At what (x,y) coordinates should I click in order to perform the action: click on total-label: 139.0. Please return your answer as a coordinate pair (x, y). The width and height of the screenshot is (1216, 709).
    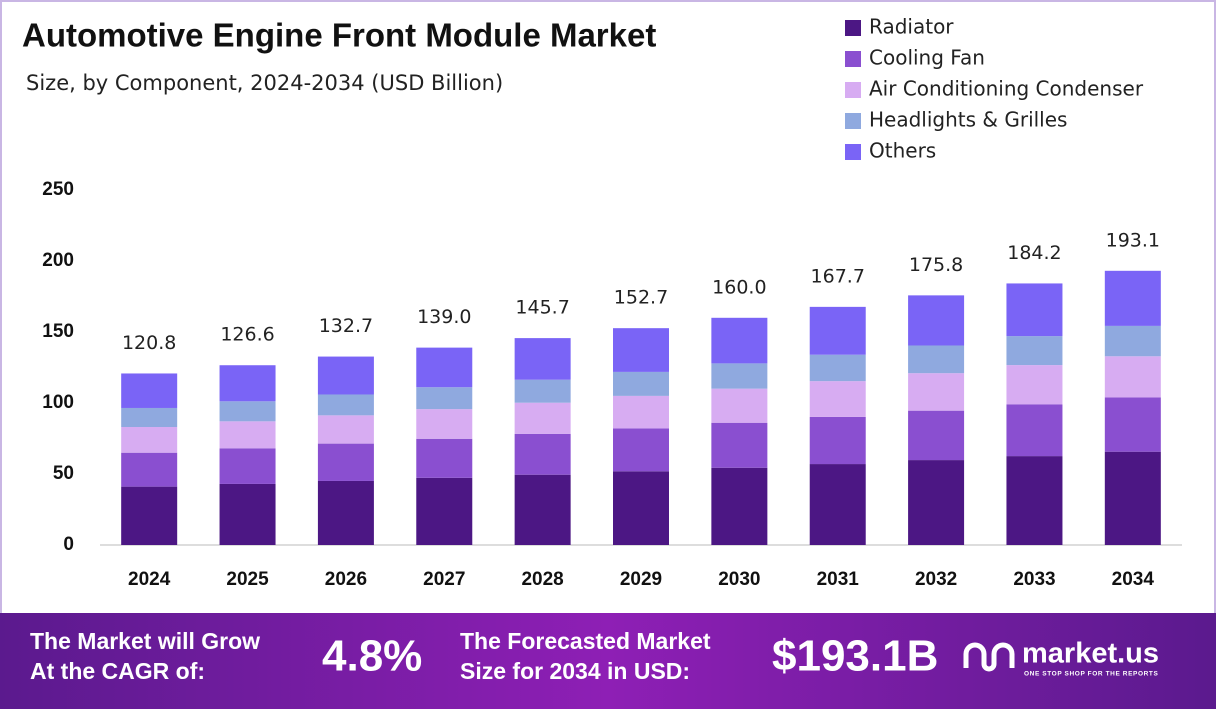
    Looking at the image, I should click on (444, 317).